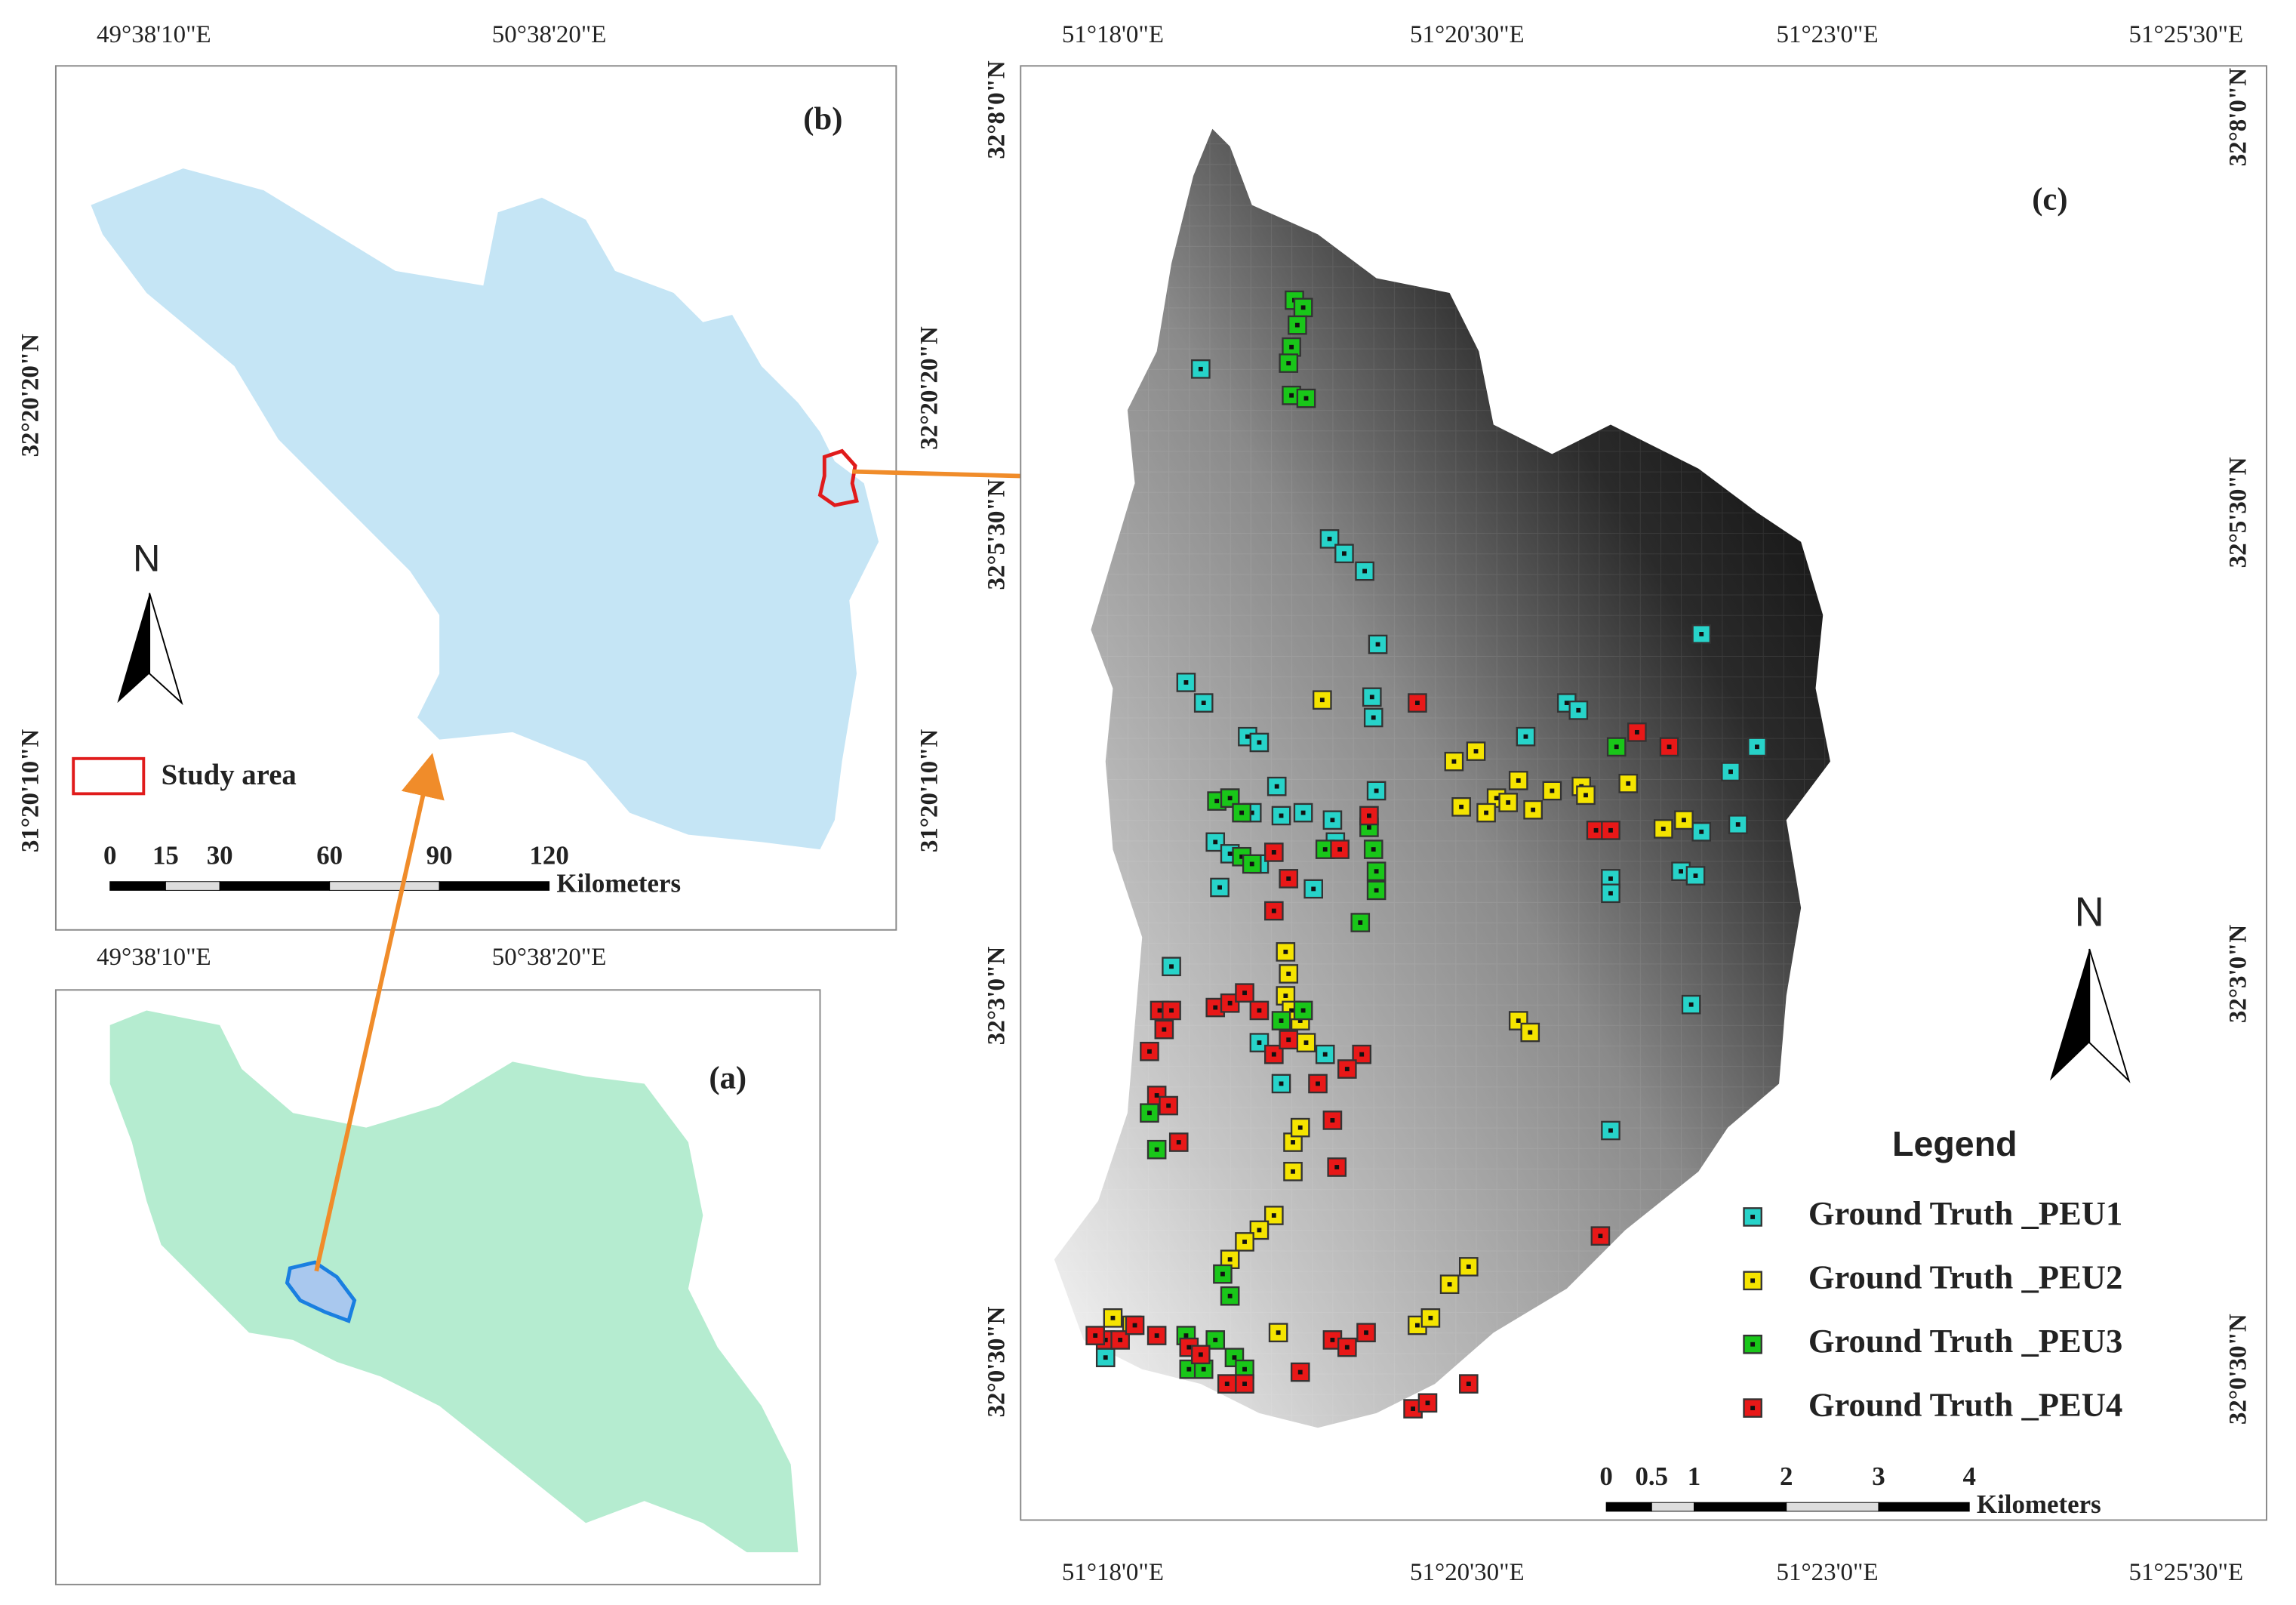  I want to click on legend-swatch, so click(109, 776).